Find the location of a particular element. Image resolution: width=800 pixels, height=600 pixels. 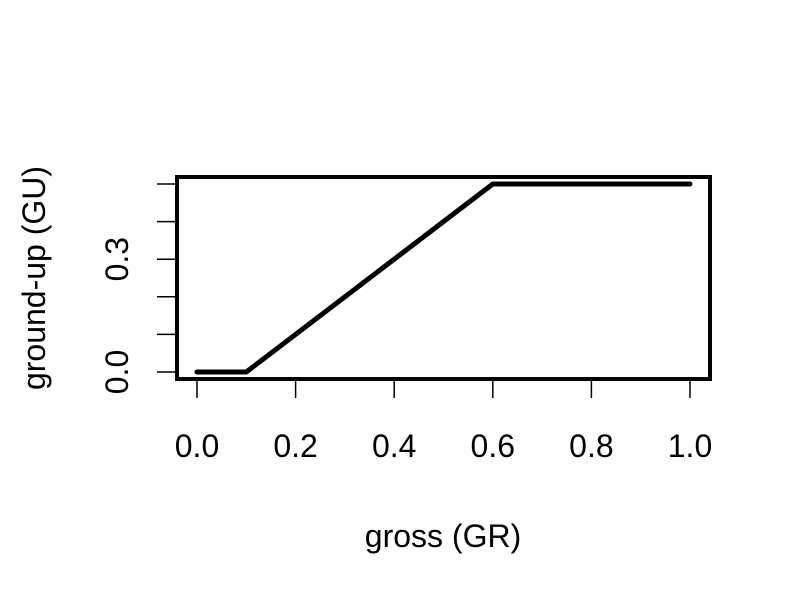

y-tick-label: 0.0 is located at coordinates (117, 372).